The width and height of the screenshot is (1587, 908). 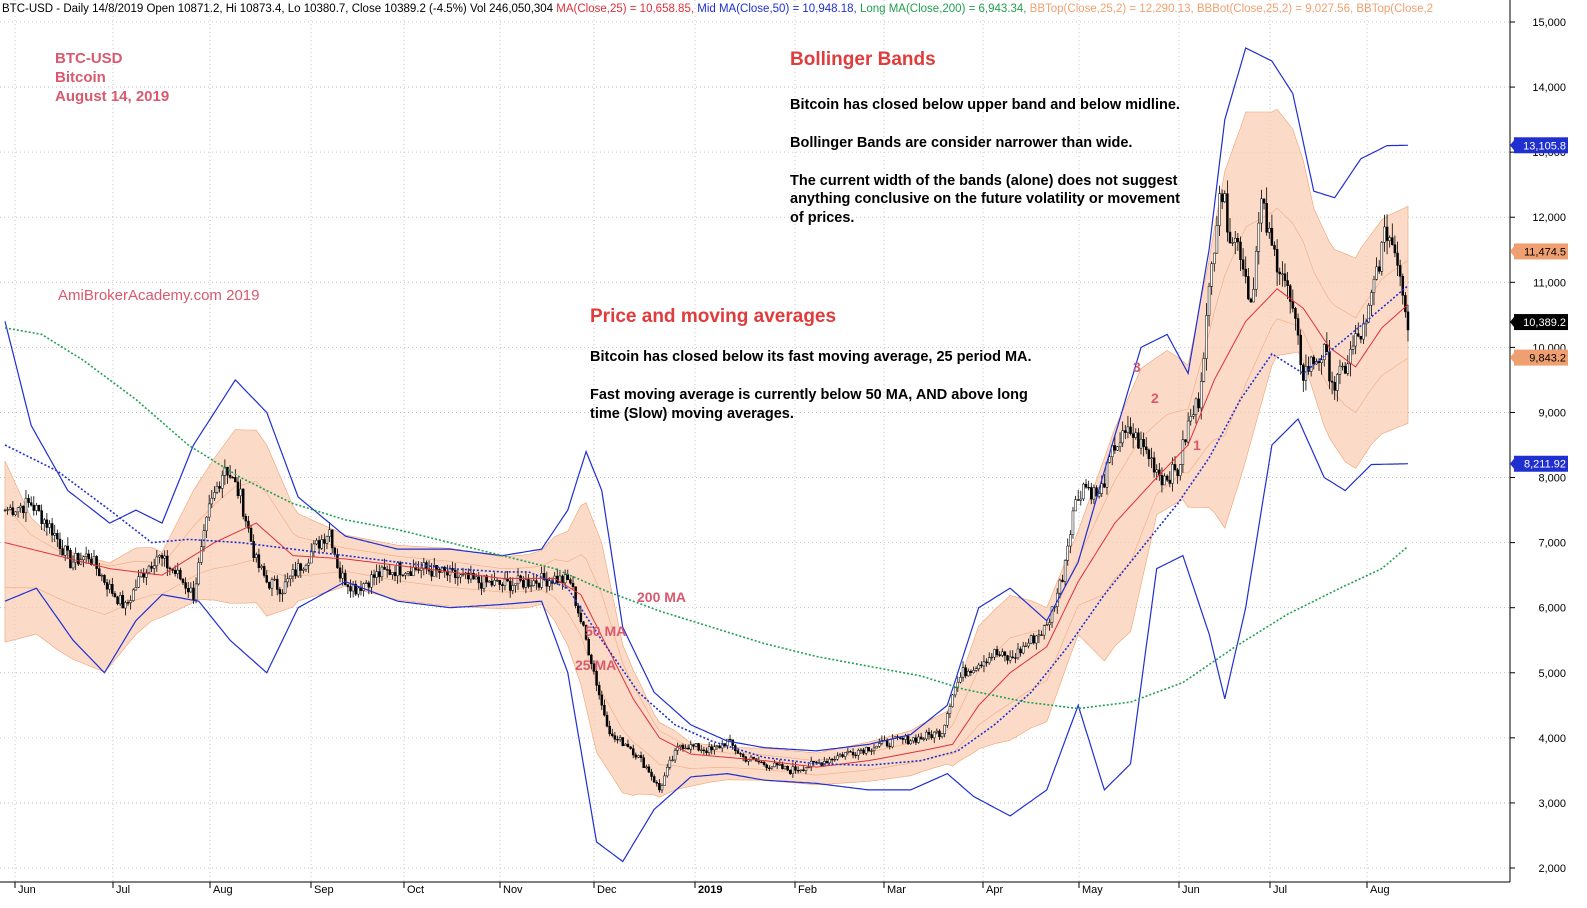 What do you see at coordinates (605, 631) in the screenshot?
I see `label-50ma: 50 MA` at bounding box center [605, 631].